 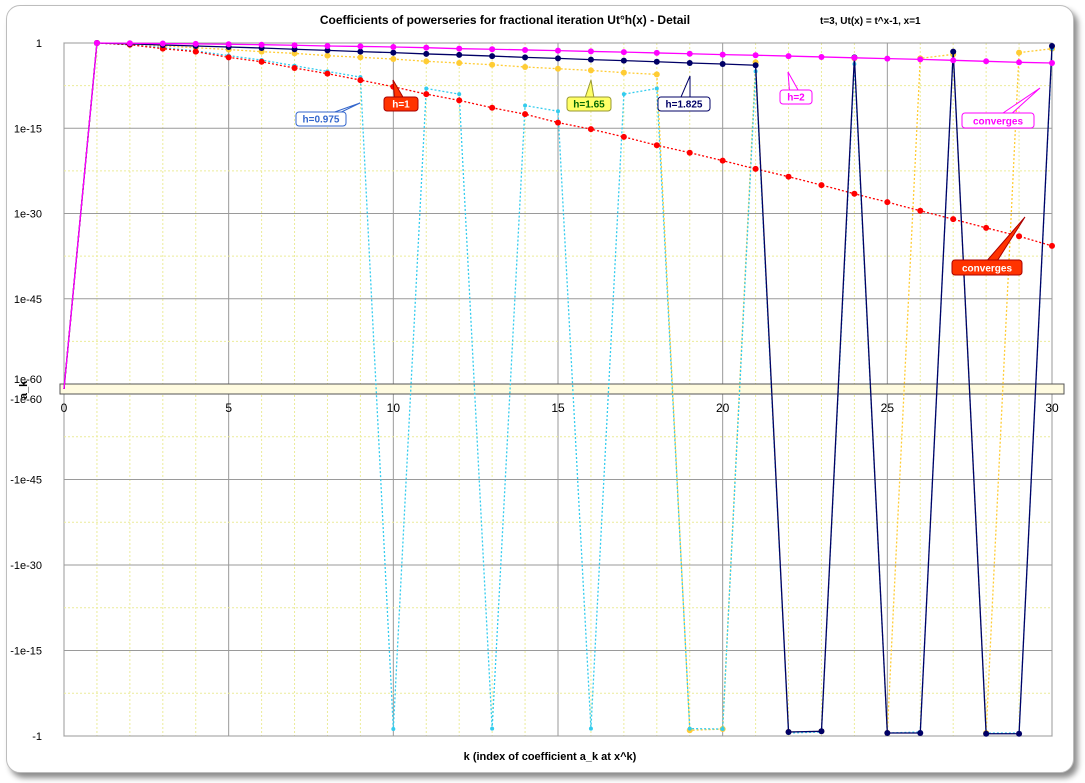 I want to click on annotation-callout: h=0.975, so click(x=328, y=114).